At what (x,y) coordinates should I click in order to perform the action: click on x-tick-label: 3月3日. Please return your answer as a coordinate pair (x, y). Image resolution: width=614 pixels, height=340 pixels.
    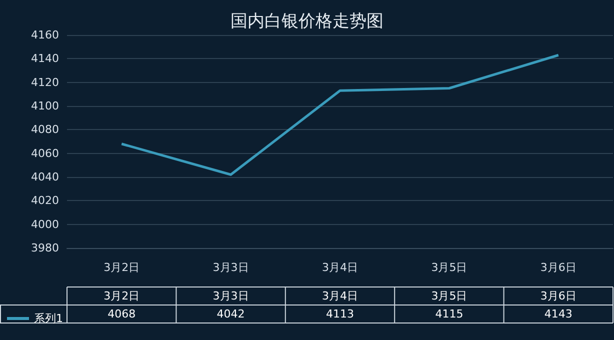
    Looking at the image, I should click on (230, 267).